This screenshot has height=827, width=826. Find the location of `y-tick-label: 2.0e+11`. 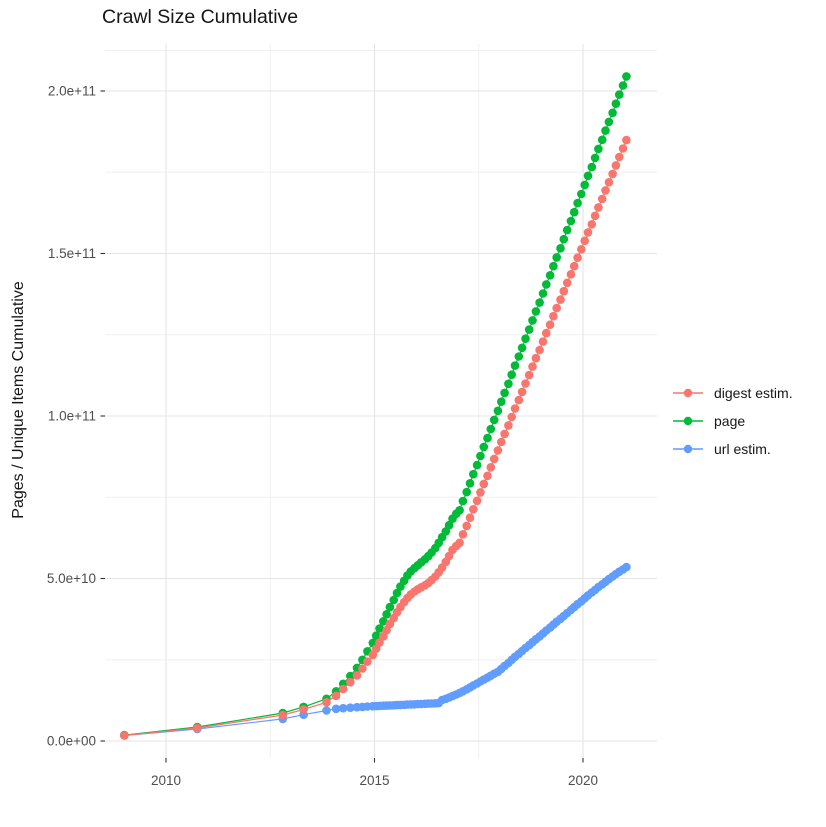

y-tick-label: 2.0e+11 is located at coordinates (72, 91).